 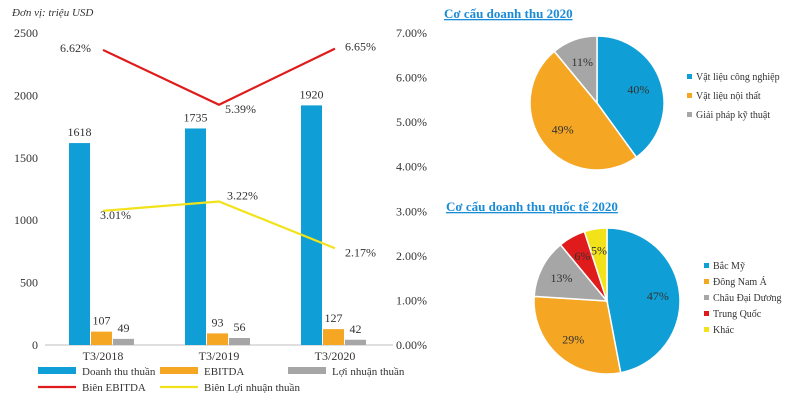 I want to click on y2-tick-label: 5.00%, so click(x=411, y=122).